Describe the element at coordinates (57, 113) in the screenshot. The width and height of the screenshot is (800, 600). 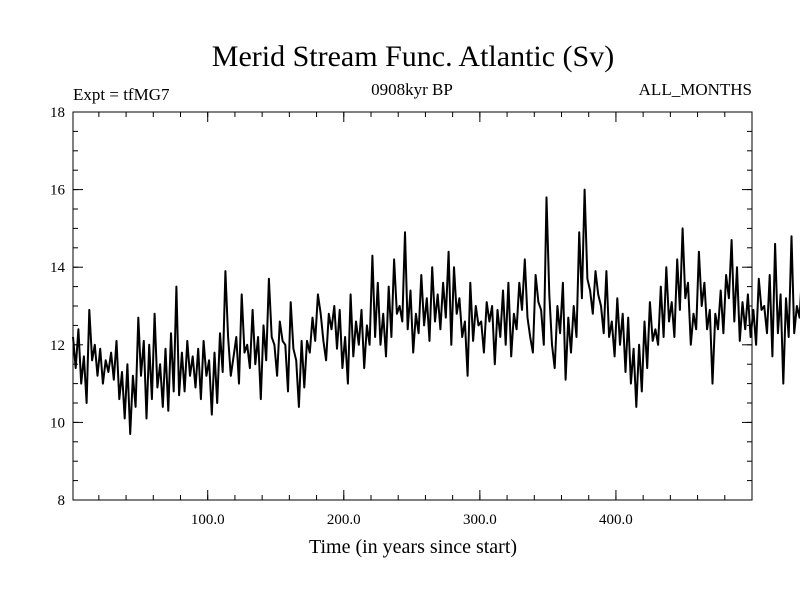
I see `y-tick-label: 18` at that location.